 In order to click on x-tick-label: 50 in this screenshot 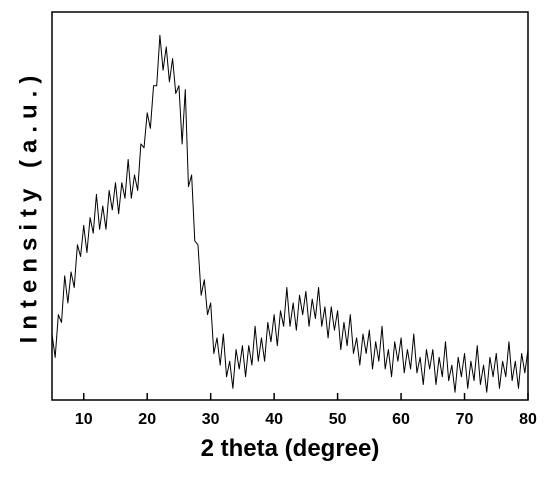, I will do `click(338, 419)`.